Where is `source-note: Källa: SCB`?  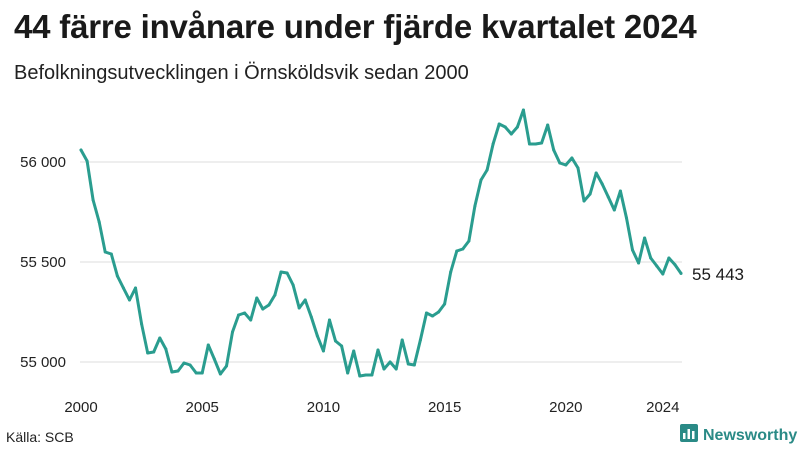
source-note: Källa: SCB is located at coordinates (40, 437).